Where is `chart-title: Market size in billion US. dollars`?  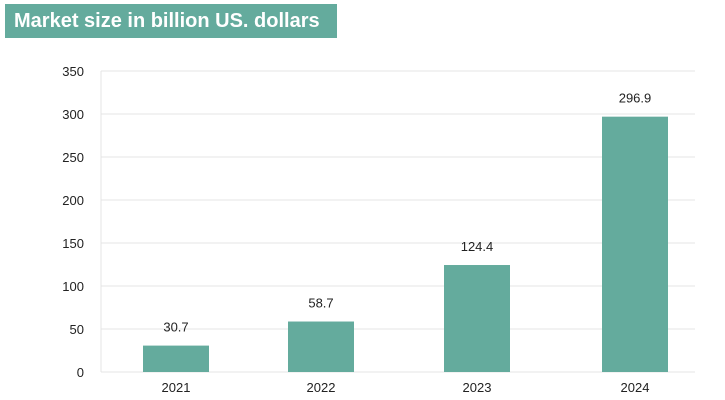 chart-title: Market size in billion US. dollars is located at coordinates (171, 21).